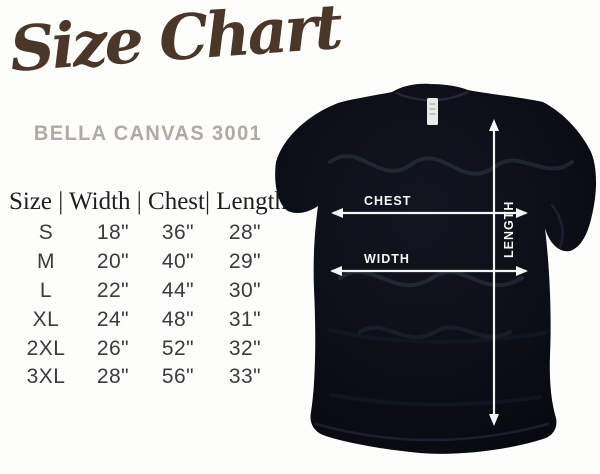 This screenshot has height=474, width=600. I want to click on cell-chest: 52", so click(178, 348).